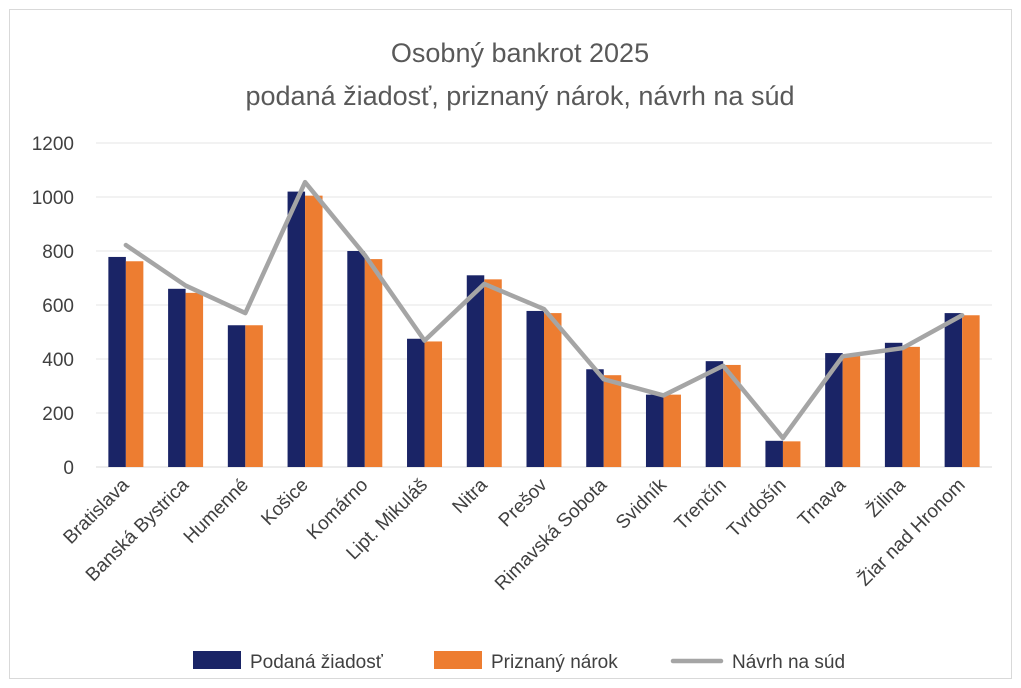  I want to click on x-tick-label: Žilina, so click(886, 498).